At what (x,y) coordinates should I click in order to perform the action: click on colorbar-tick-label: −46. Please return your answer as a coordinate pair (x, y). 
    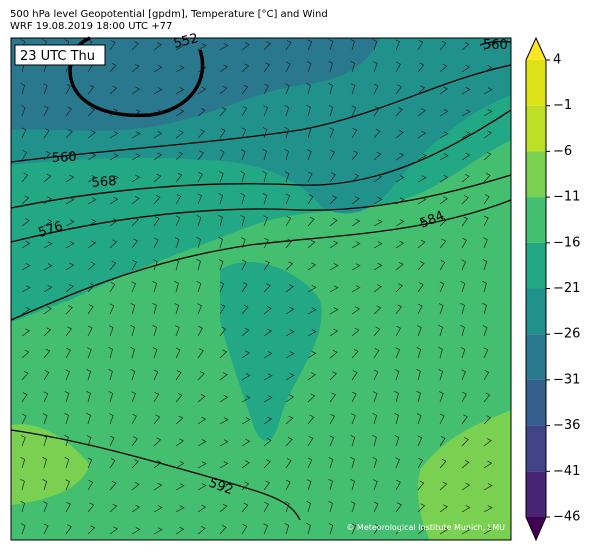
    Looking at the image, I should click on (566, 517).